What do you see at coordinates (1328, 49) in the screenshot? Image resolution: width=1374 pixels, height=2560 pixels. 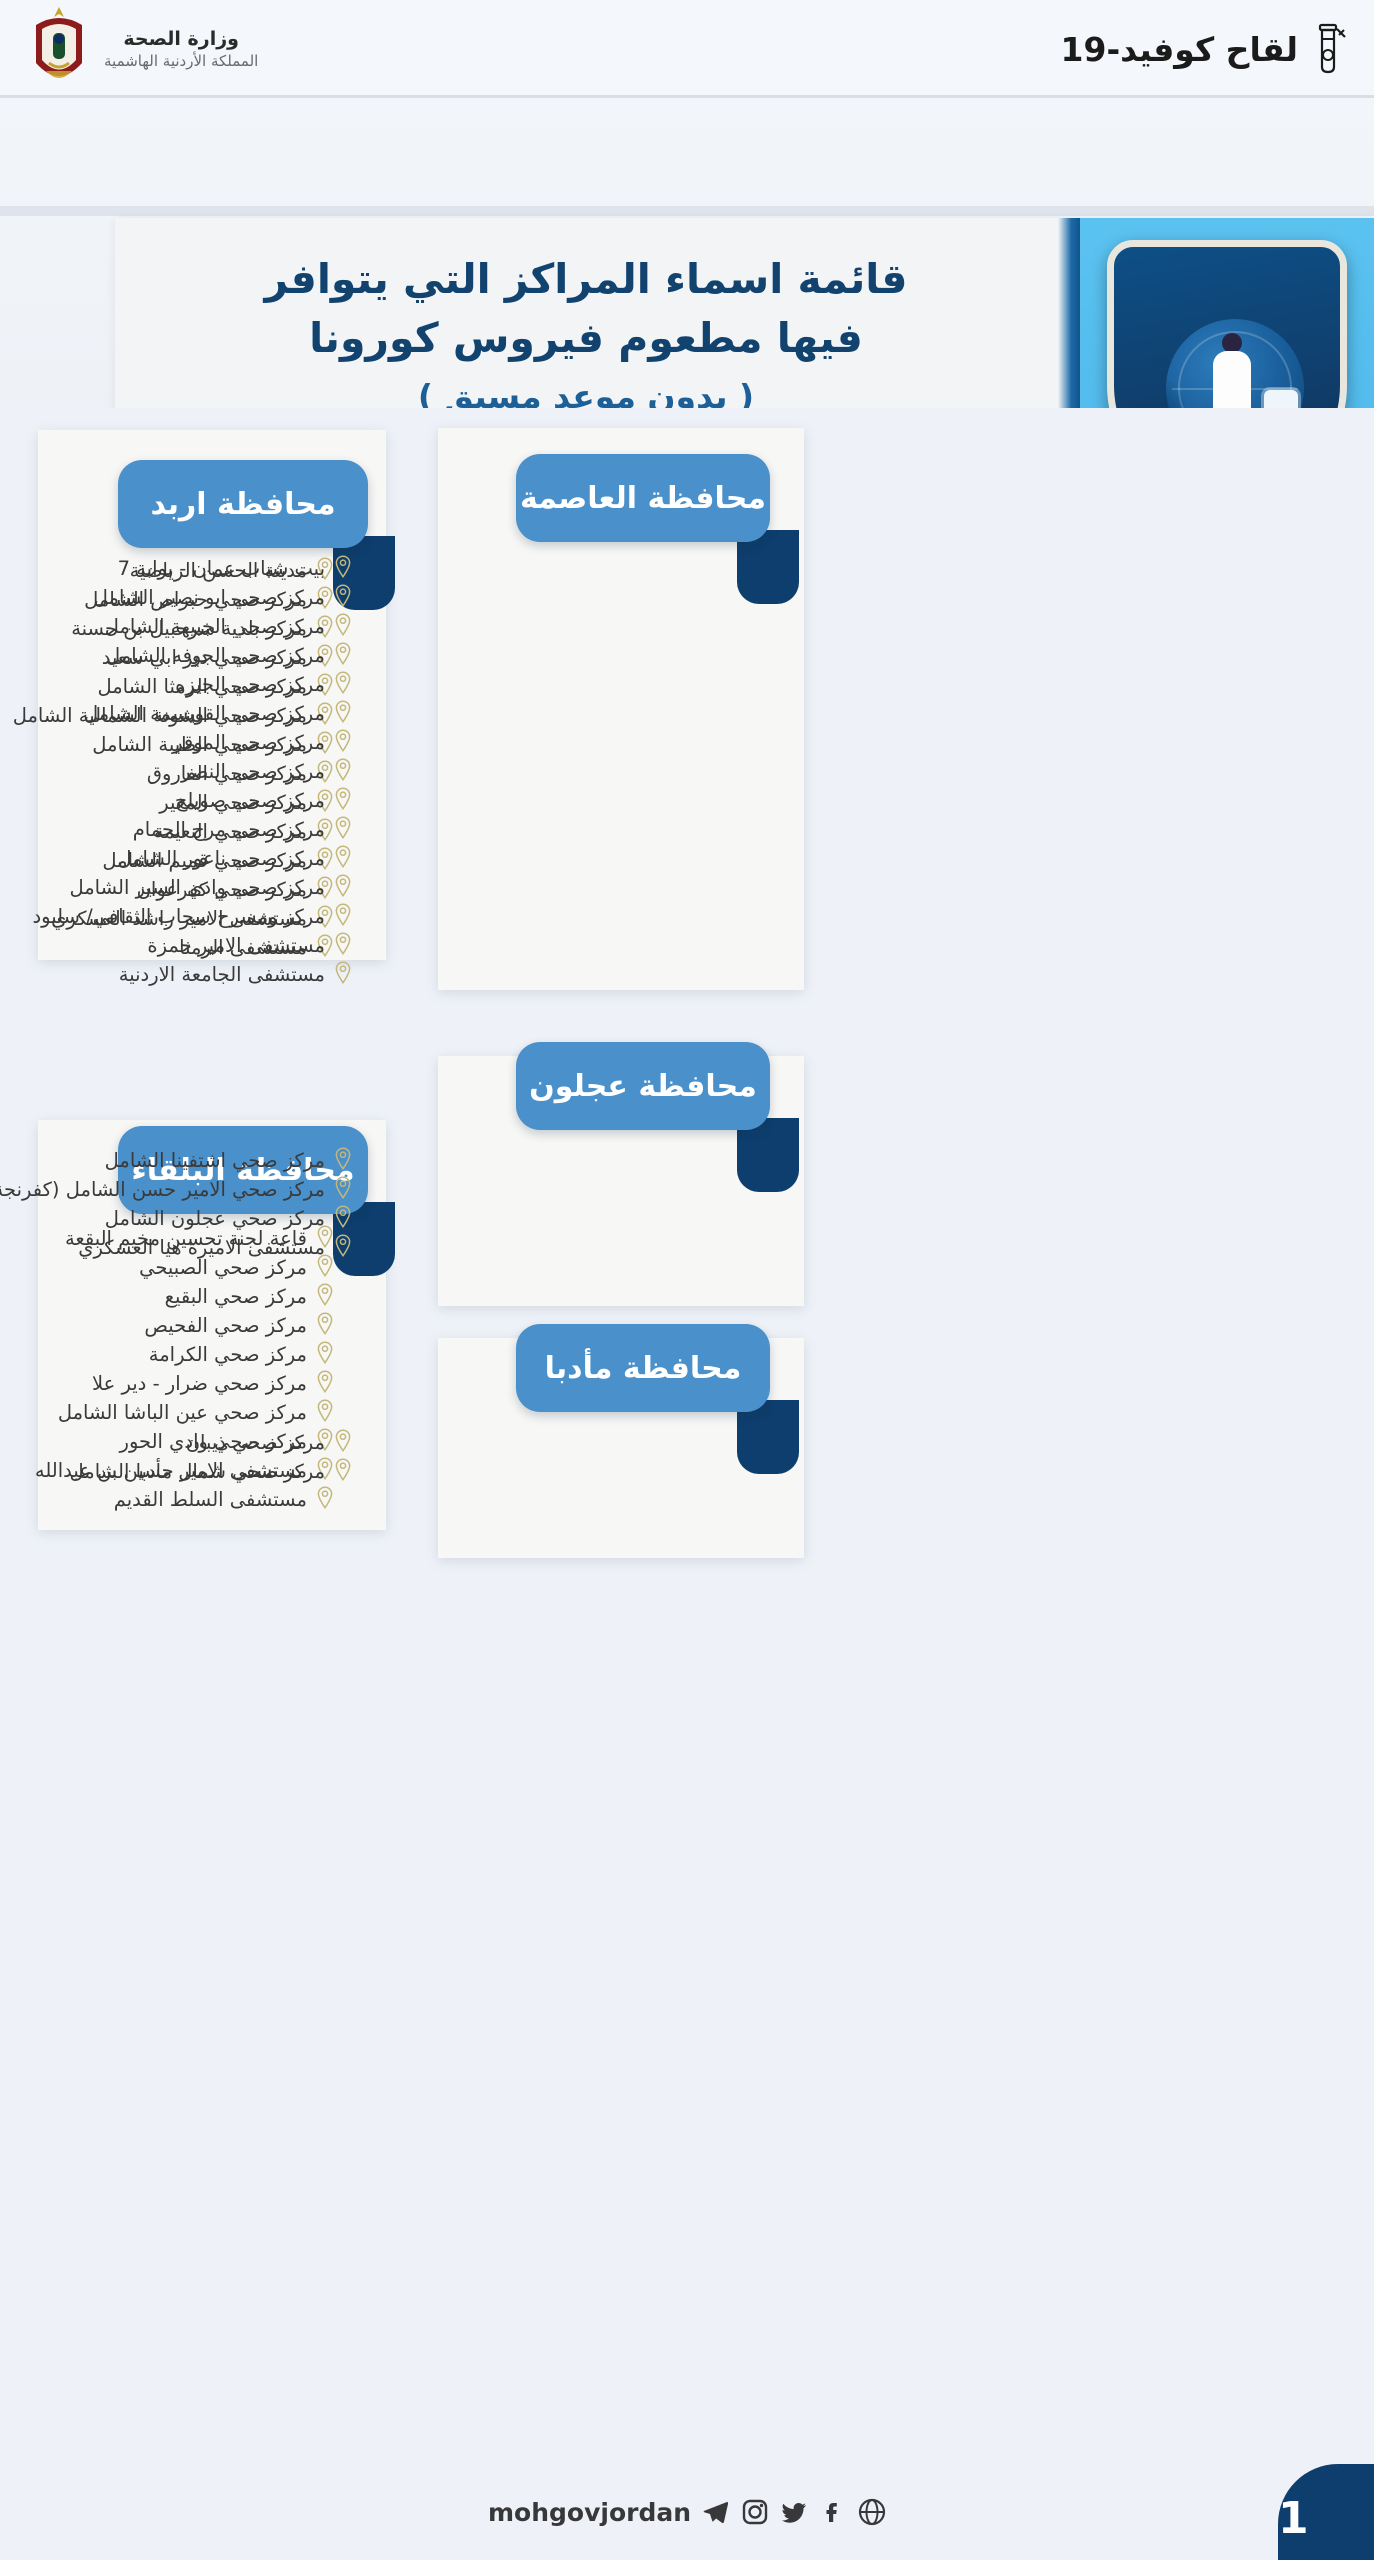 I see `vaccine-vial-icon` at bounding box center [1328, 49].